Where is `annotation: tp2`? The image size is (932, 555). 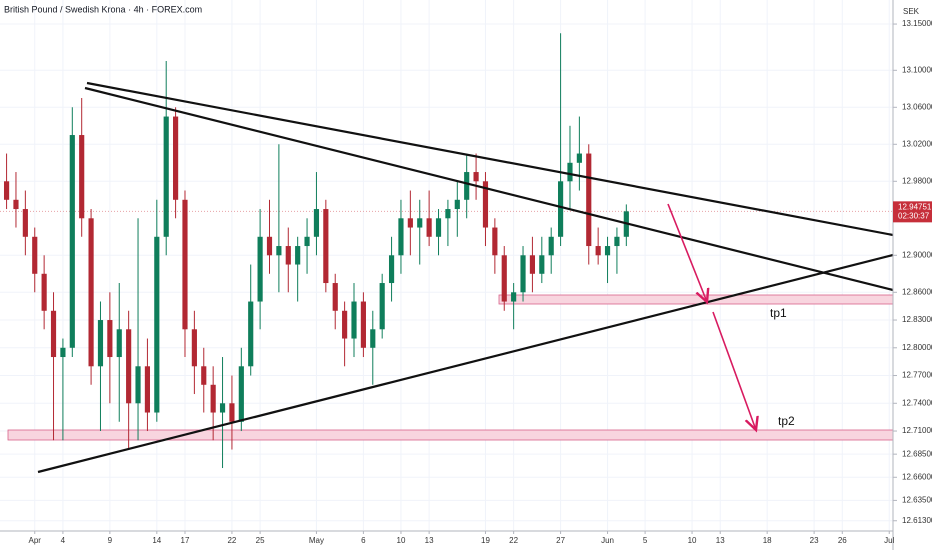
annotation: tp2 is located at coordinates (786, 421).